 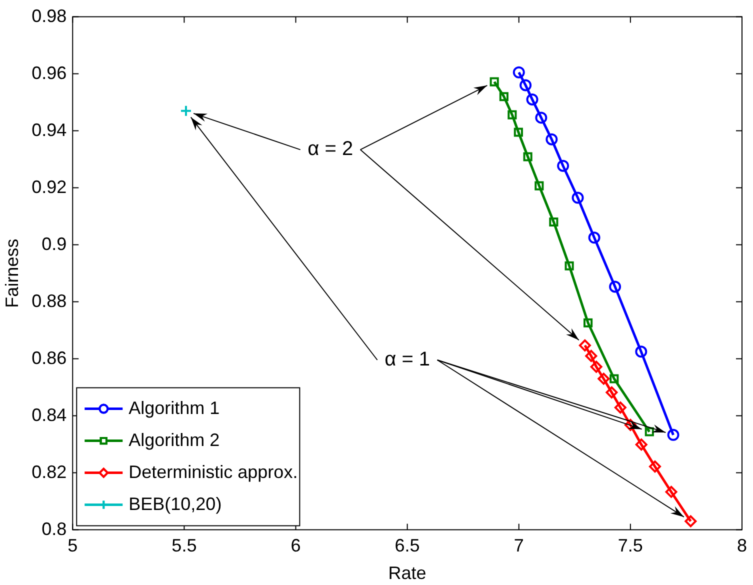 I want to click on y-tick-label: 0.8, so click(x=54, y=528).